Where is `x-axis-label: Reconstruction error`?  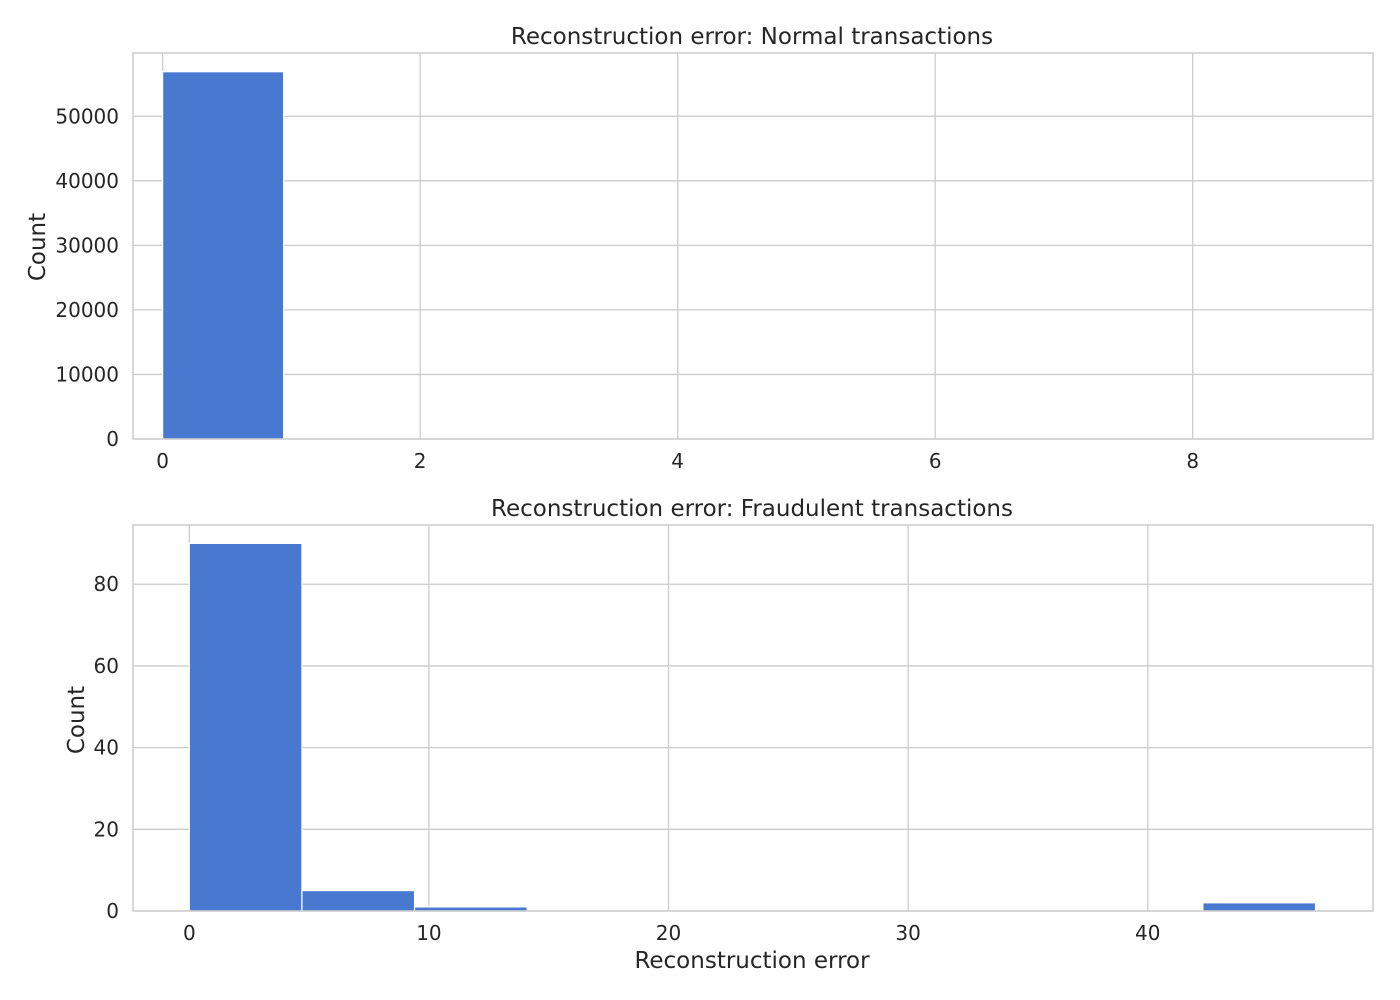 x-axis-label: Reconstruction error is located at coordinates (752, 961).